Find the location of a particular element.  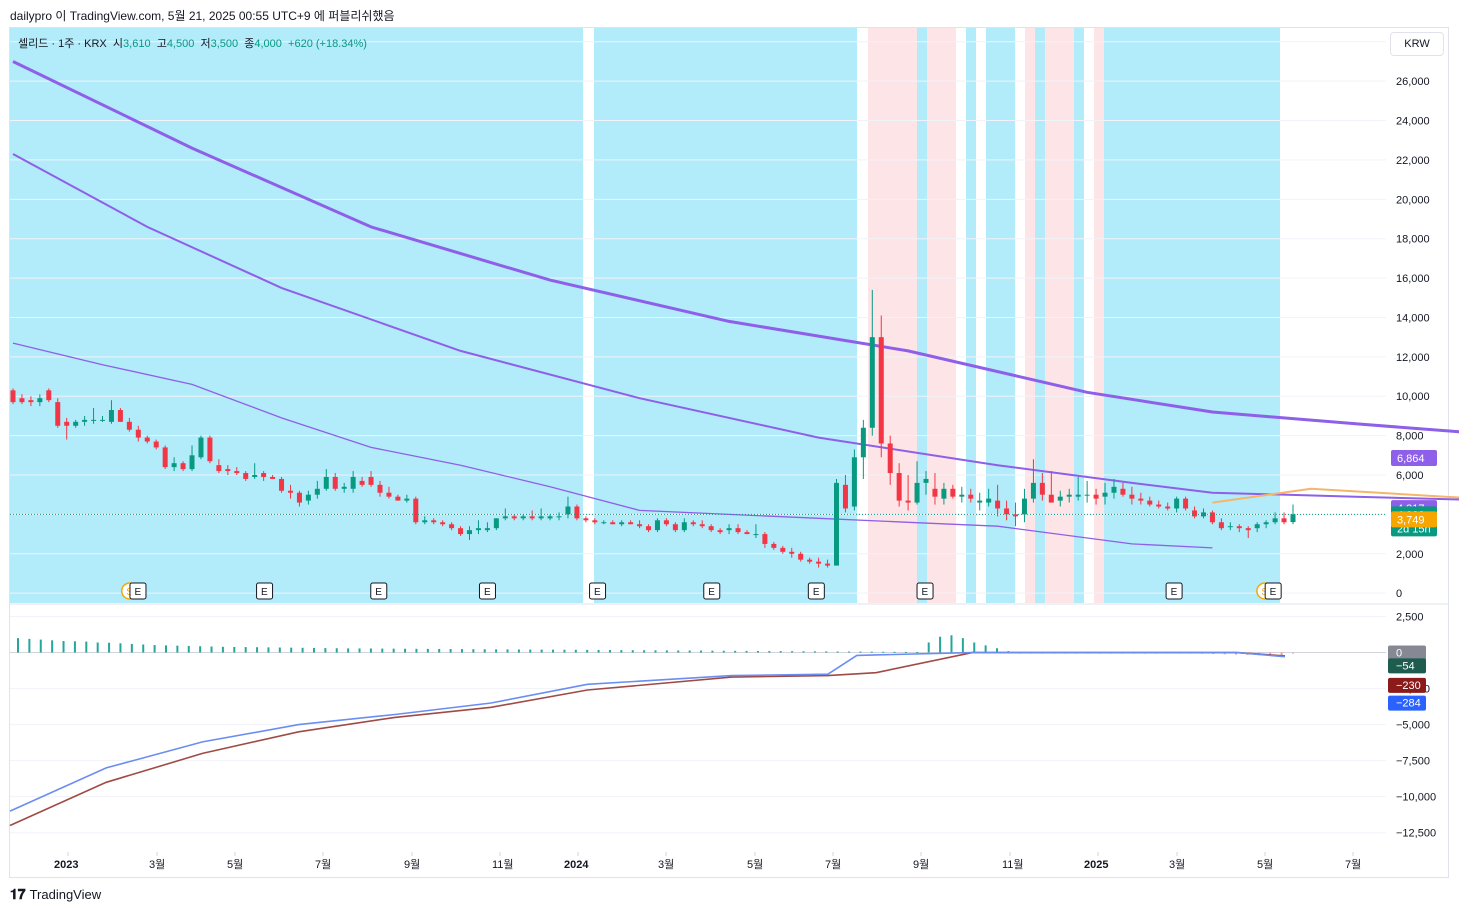

symbol-name: 셀리드 · 1주 · KRX is located at coordinates (62, 44).